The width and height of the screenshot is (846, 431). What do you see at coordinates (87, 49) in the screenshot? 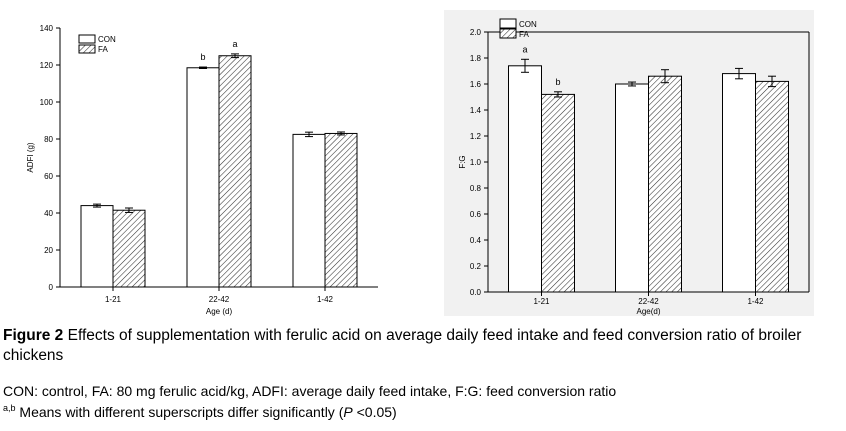
I see `adfi-legend-swatch-fa` at bounding box center [87, 49].